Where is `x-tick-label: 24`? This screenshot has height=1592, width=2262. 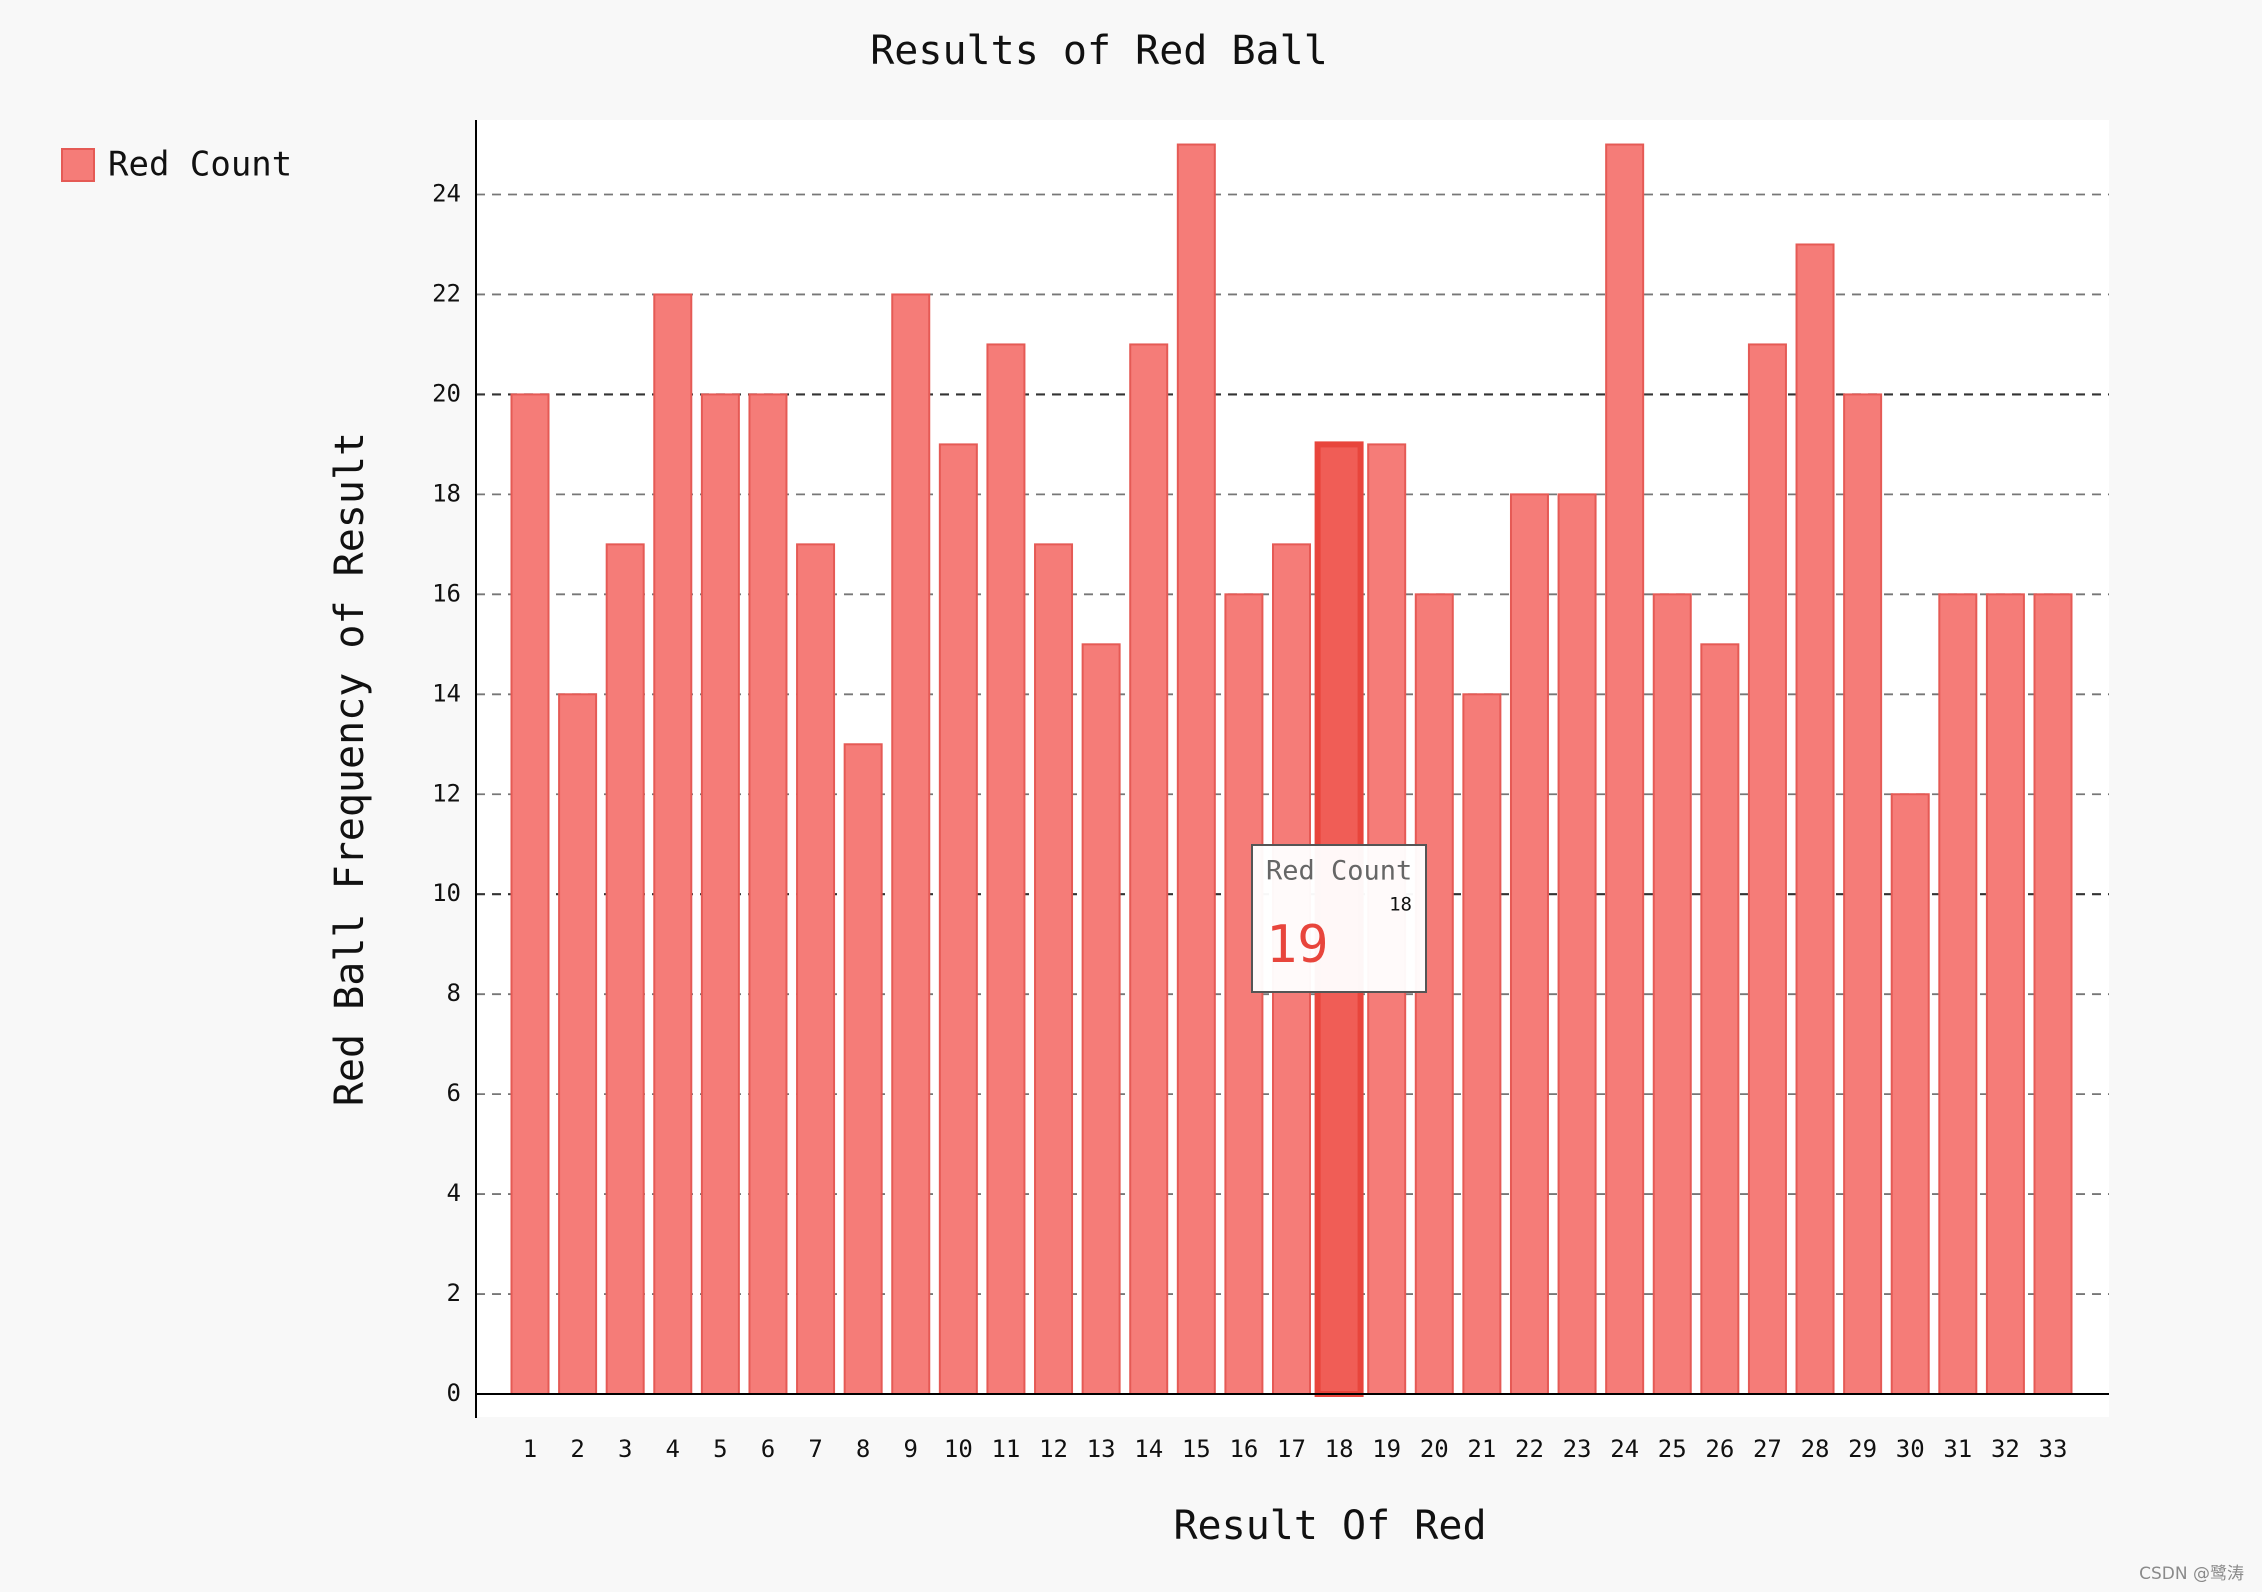
x-tick-label: 24 is located at coordinates (1624, 1449).